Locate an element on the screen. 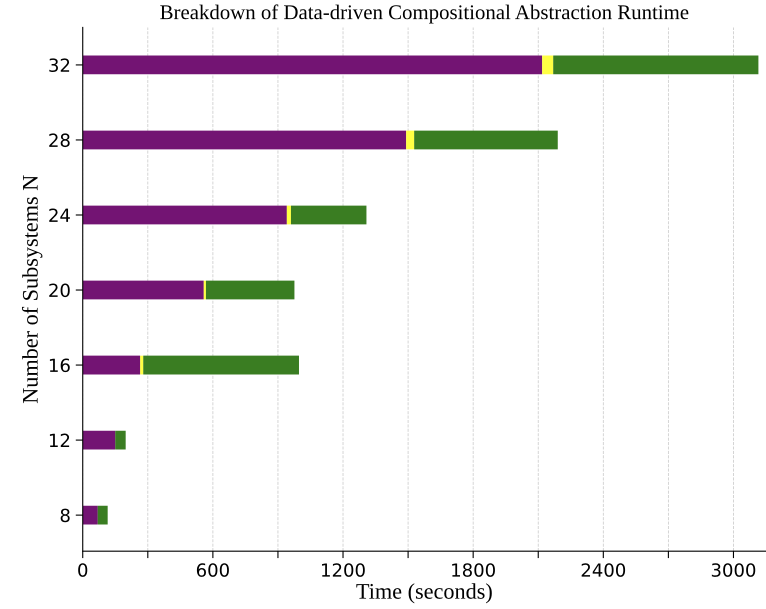 The height and width of the screenshot is (609, 766). chart-title: Breakdown of Data-driven Compositional Abstraction Runtime is located at coordinates (424, 14).